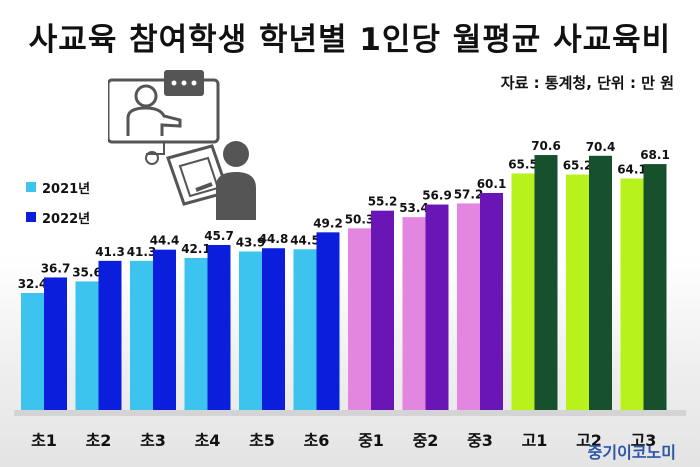  What do you see at coordinates (219, 236) in the screenshot?
I see `data-label: 45.7` at bounding box center [219, 236].